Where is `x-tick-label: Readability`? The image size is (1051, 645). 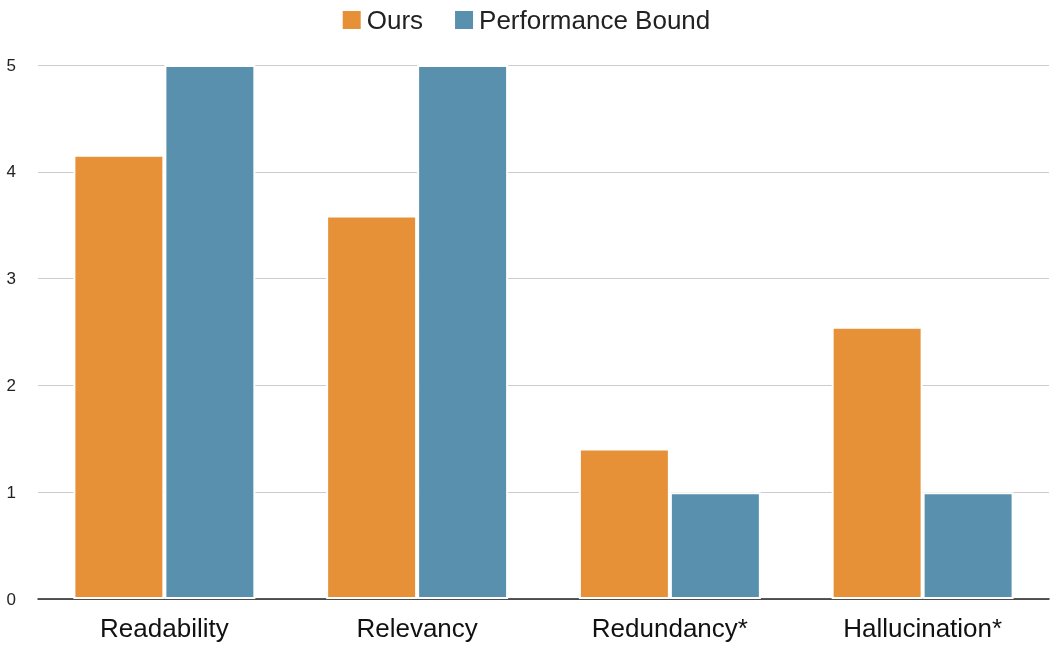
x-tick-label: Readability is located at coordinates (164, 628).